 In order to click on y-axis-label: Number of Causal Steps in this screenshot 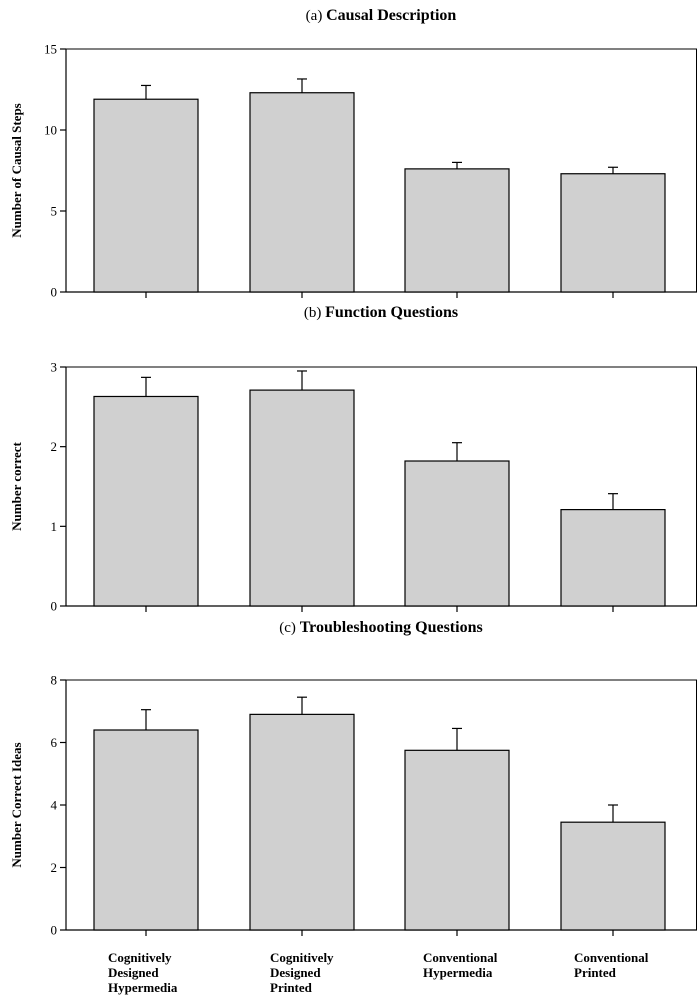, I will do `click(16, 170)`.